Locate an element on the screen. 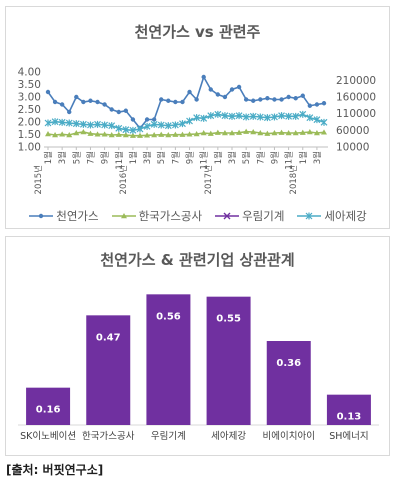 The width and height of the screenshot is (403, 498). x-tick-label-6: 1월 is located at coordinates (133, 157).